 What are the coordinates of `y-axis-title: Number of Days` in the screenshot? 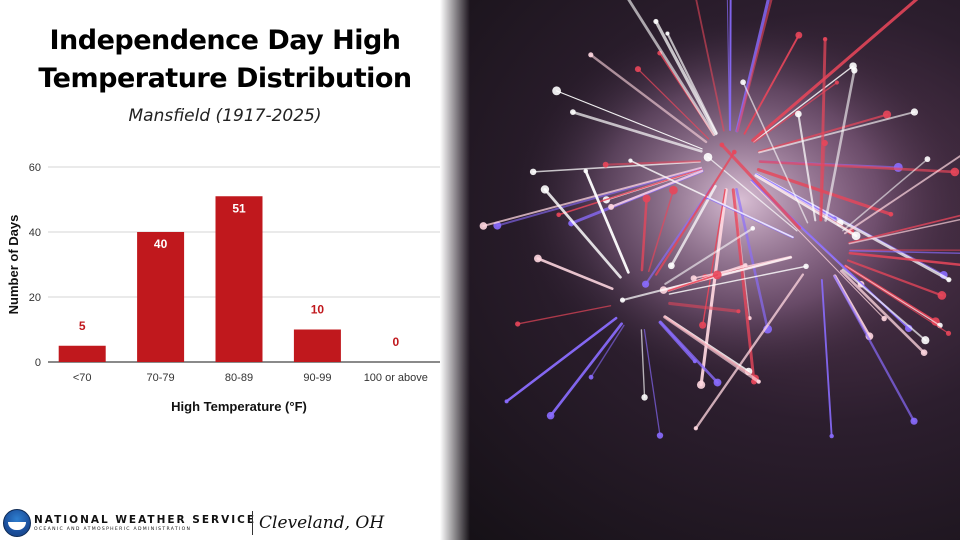 It's located at (13, 265).